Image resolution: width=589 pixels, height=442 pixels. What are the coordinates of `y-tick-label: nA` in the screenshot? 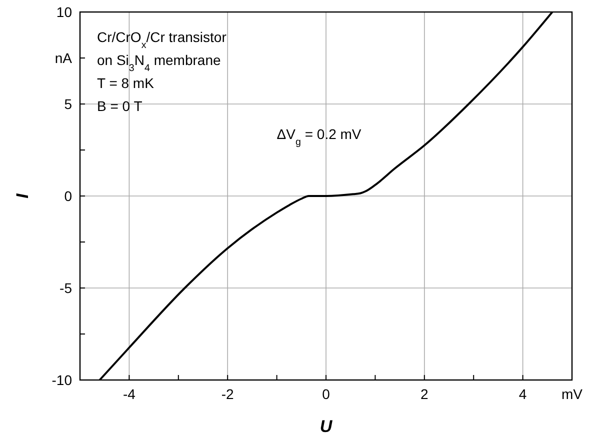 It's located at (63, 58).